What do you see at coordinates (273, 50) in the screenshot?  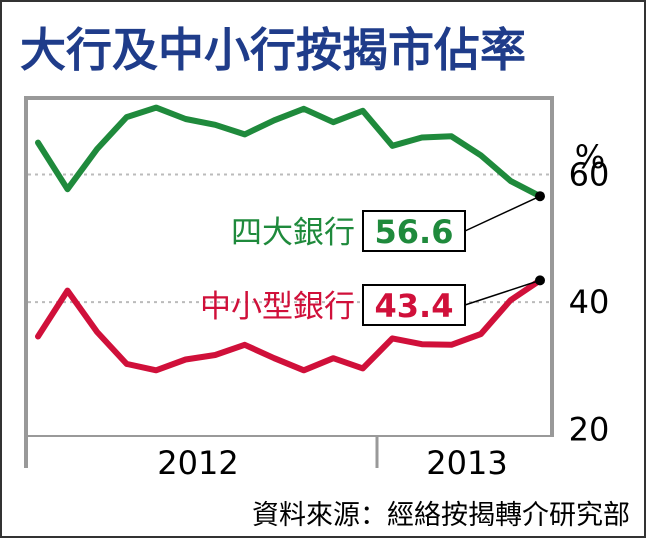 I see `chart-title: 大行及中小行按揭市佔率` at bounding box center [273, 50].